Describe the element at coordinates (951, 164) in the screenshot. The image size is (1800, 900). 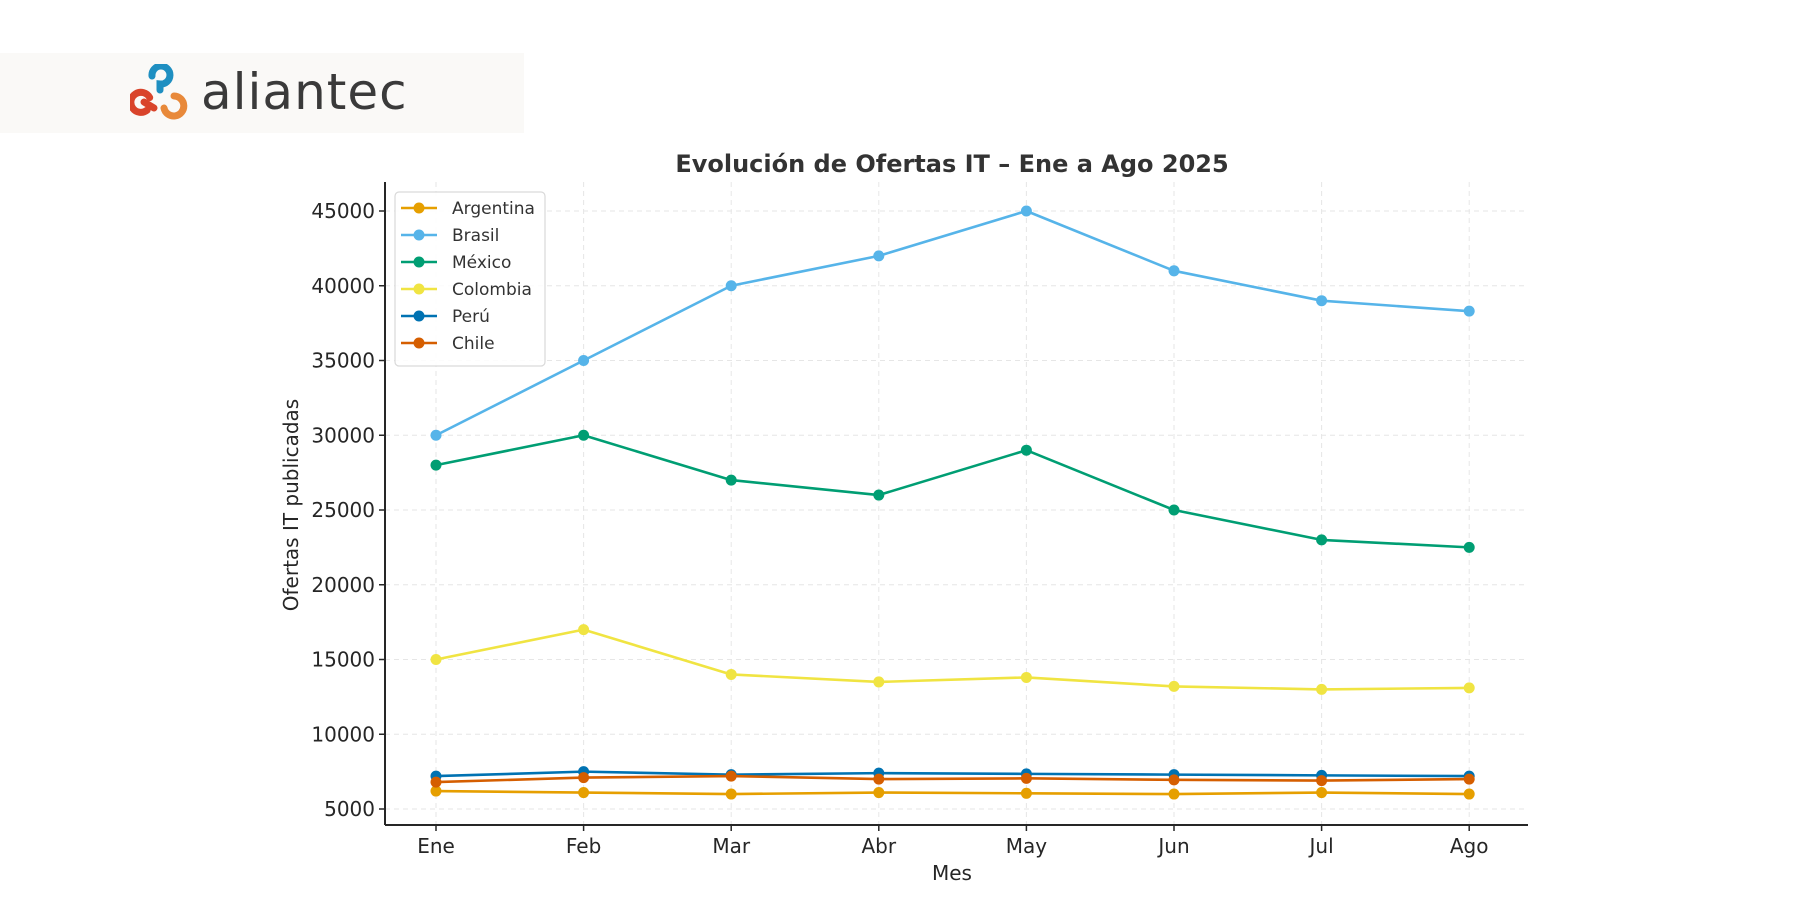
I see `chart-title: Evolución de Ofertas IT – Ene a Ago 2025` at that location.